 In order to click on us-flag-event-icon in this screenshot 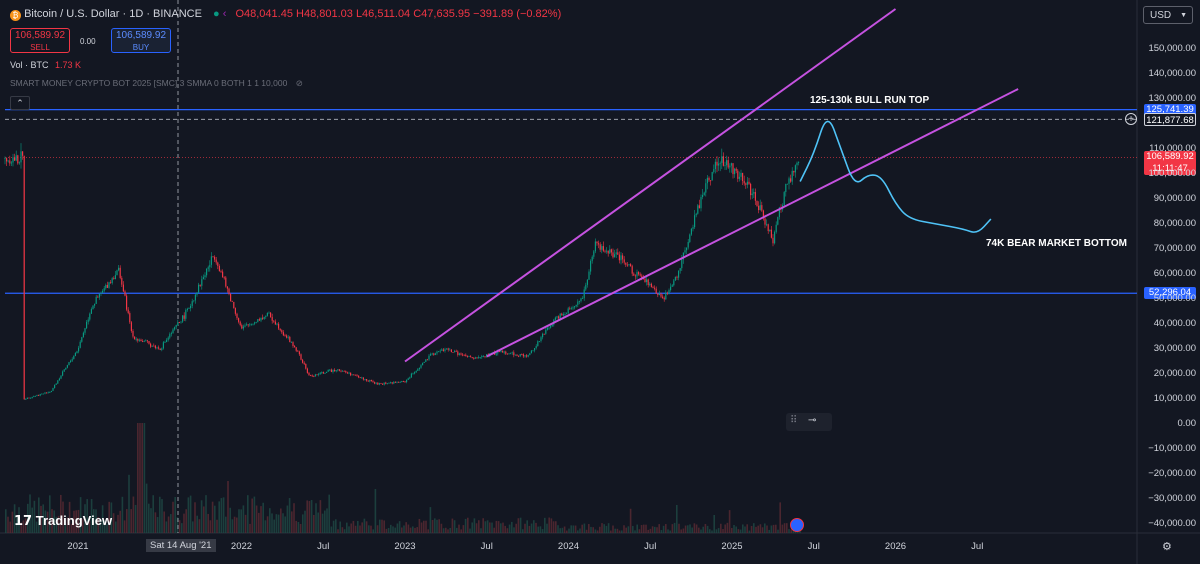, I will do `click(797, 525)`.